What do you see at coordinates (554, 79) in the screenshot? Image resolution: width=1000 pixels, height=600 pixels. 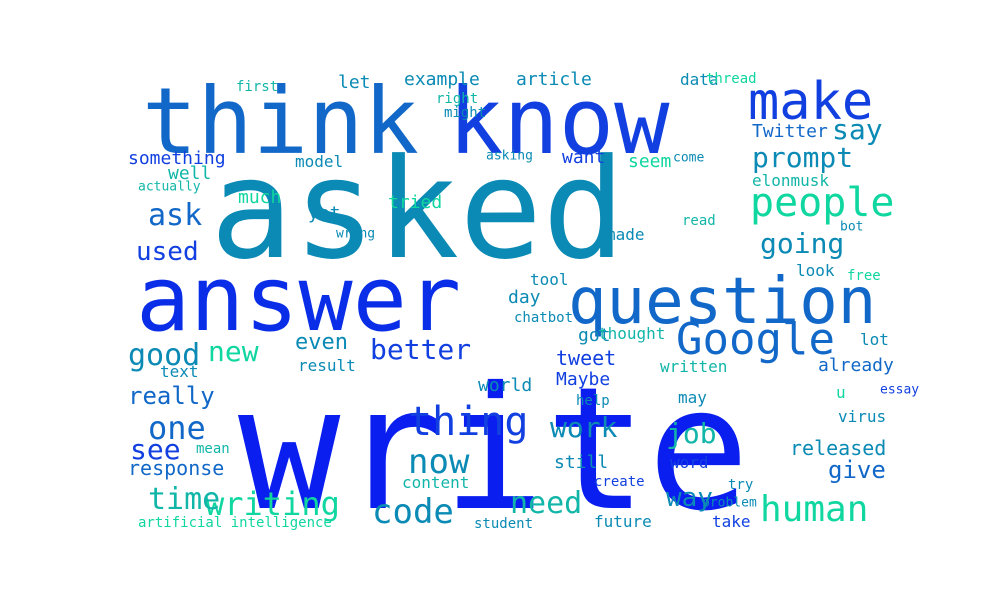 I see `cloud-word-article: article` at bounding box center [554, 79].